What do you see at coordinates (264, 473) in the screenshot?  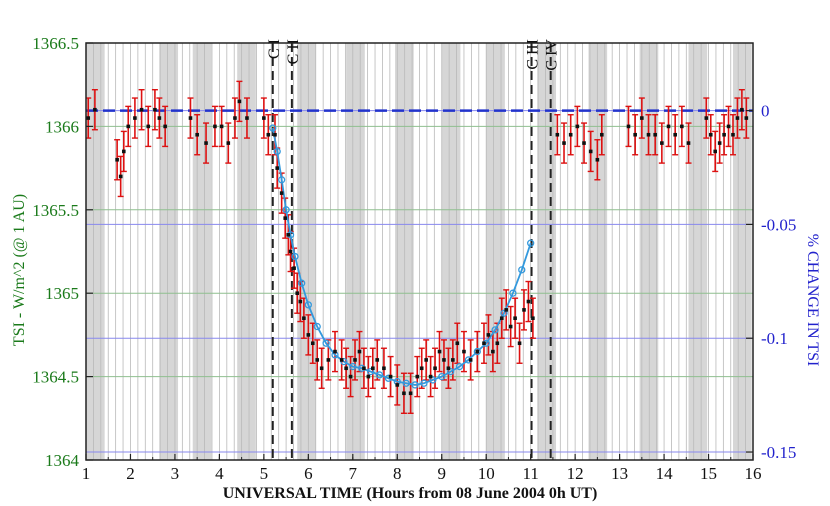 I see `x-tick-label: 5` at bounding box center [264, 473].